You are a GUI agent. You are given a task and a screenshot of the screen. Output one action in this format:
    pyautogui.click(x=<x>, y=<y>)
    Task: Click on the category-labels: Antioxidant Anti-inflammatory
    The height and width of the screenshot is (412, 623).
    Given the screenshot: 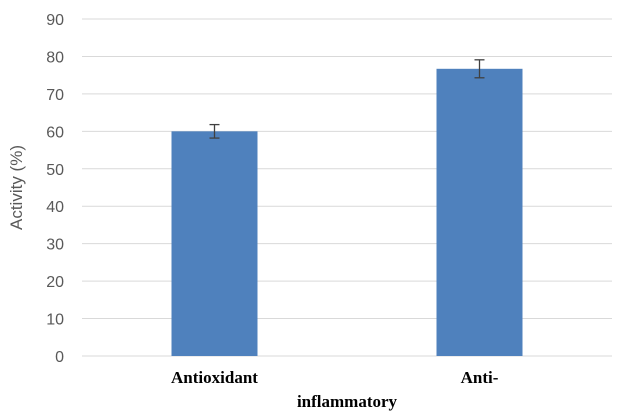 What is the action you would take?
    pyautogui.click(x=335, y=389)
    